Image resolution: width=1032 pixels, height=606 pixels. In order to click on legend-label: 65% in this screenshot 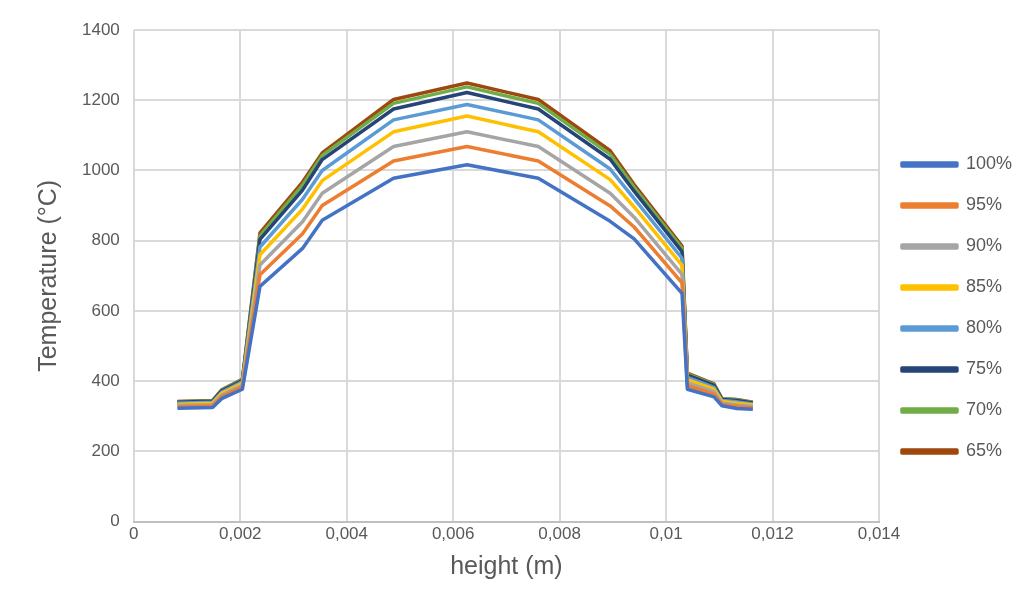, I will do `click(983, 450)`.